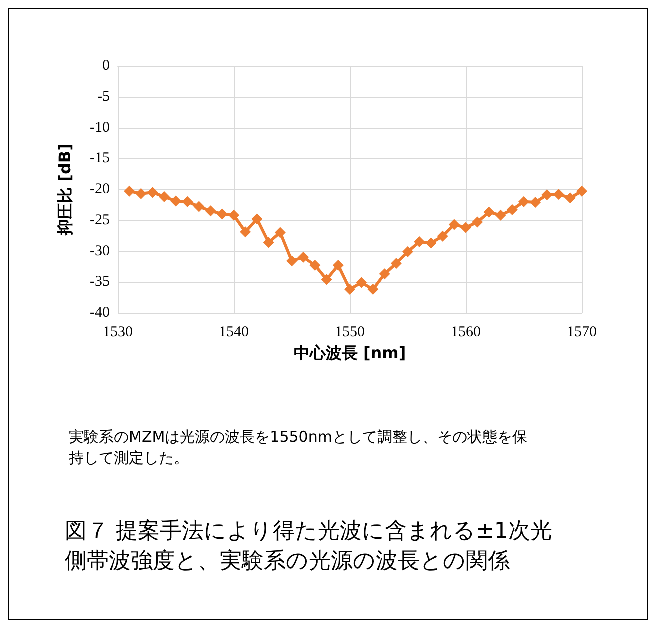 The image size is (659, 628). What do you see at coordinates (100, 158) in the screenshot?
I see `y-tick-label: -15` at bounding box center [100, 158].